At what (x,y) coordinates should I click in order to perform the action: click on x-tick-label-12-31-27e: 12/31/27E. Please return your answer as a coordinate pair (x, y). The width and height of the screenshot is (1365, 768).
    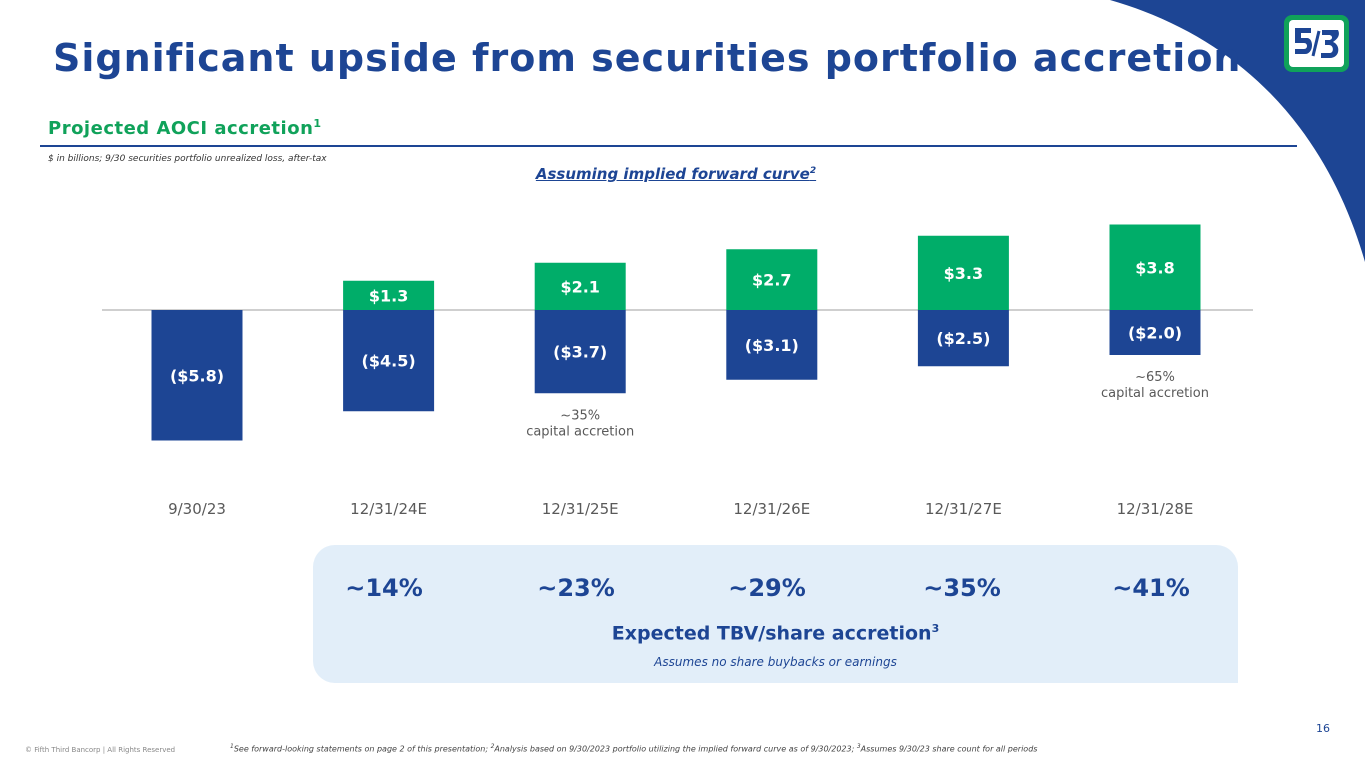
    Looking at the image, I should click on (963, 509).